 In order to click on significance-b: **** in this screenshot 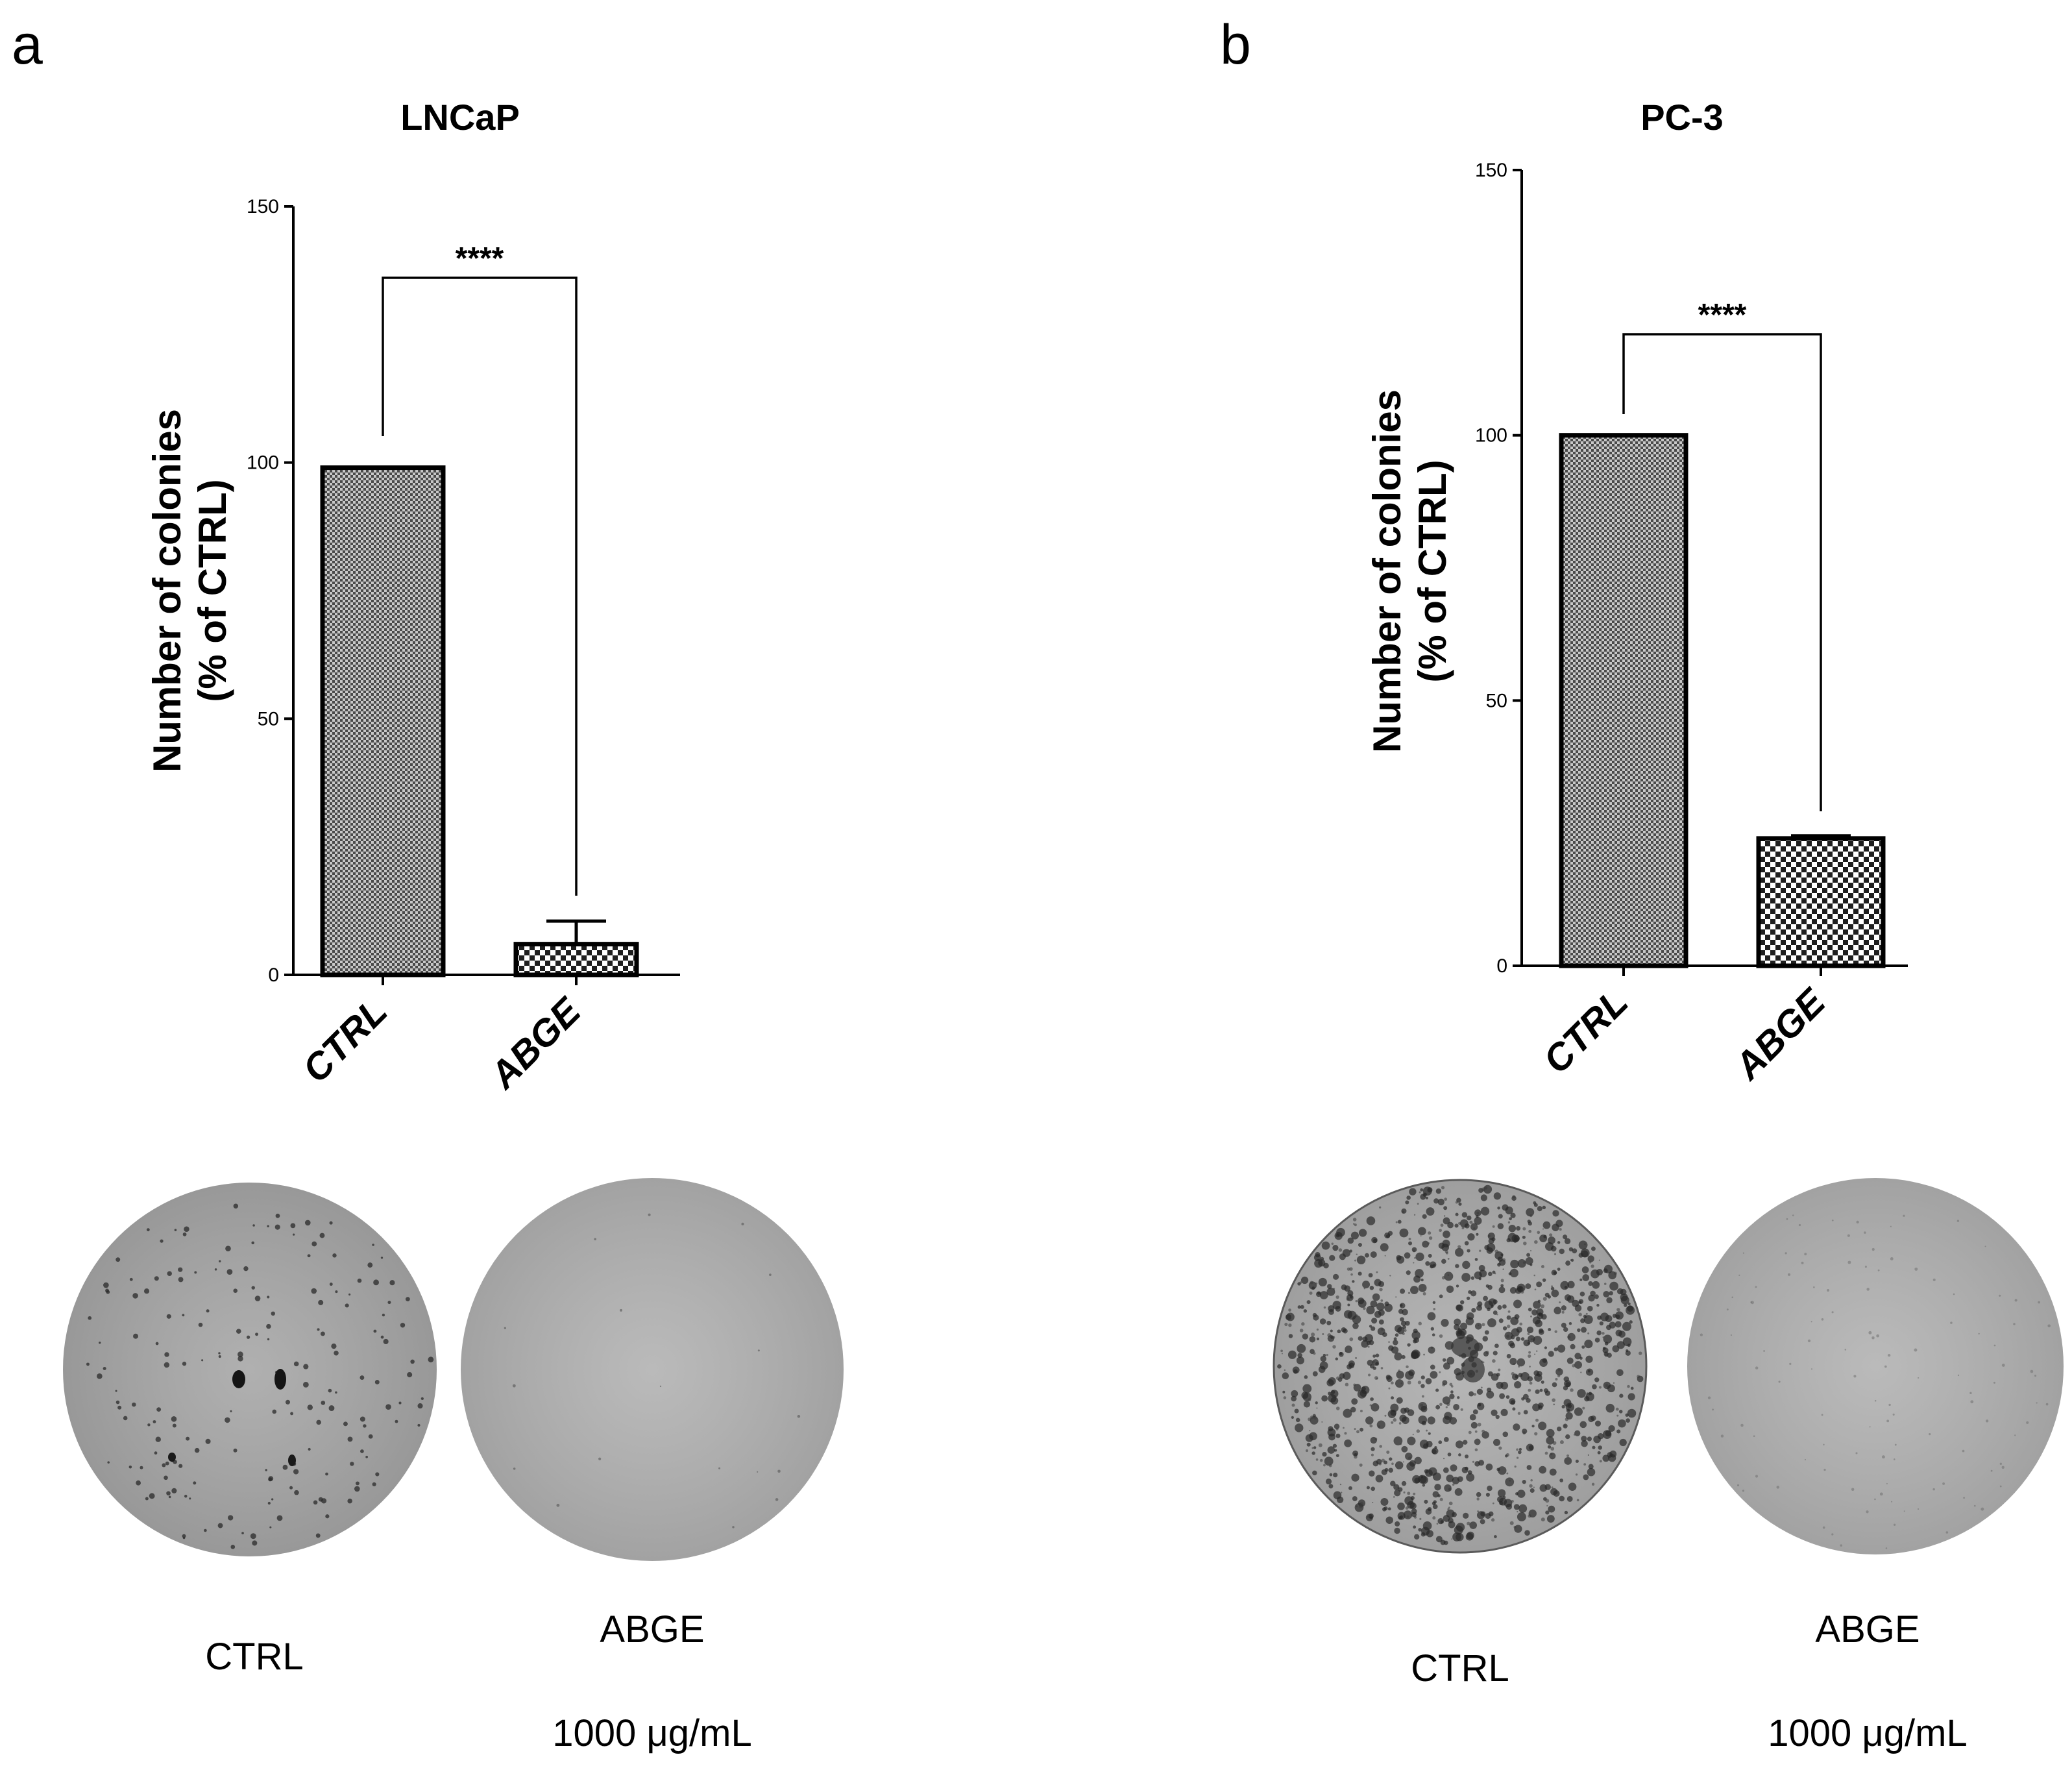, I will do `click(1722, 555)`.